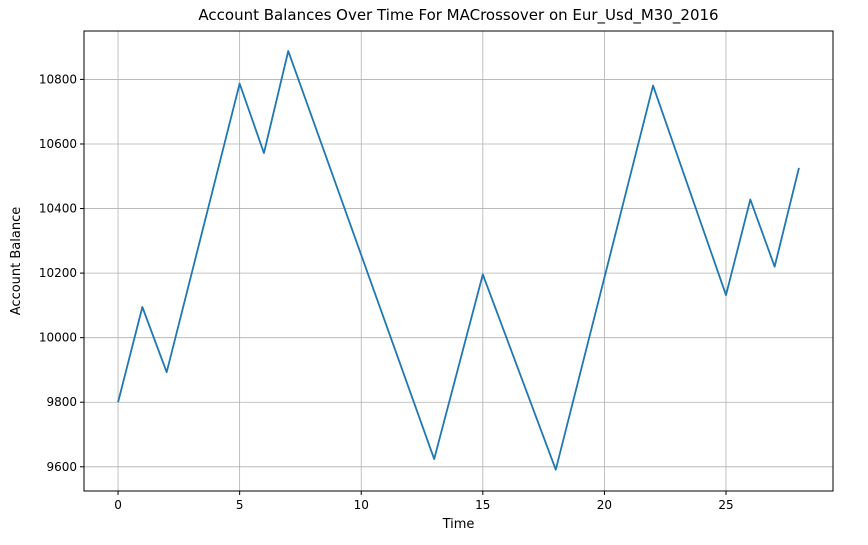 The image size is (868, 545). I want to click on y-axis-label: Account Balance, so click(16, 261).